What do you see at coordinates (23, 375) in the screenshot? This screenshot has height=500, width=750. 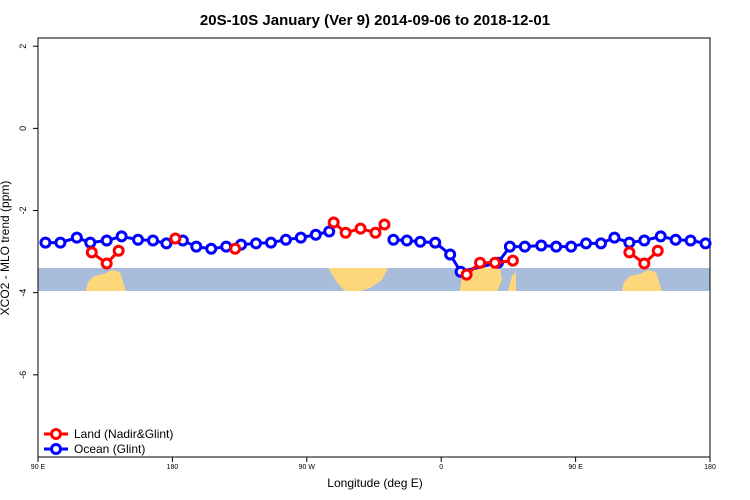 I see `y-tick-label: -6` at bounding box center [23, 375].